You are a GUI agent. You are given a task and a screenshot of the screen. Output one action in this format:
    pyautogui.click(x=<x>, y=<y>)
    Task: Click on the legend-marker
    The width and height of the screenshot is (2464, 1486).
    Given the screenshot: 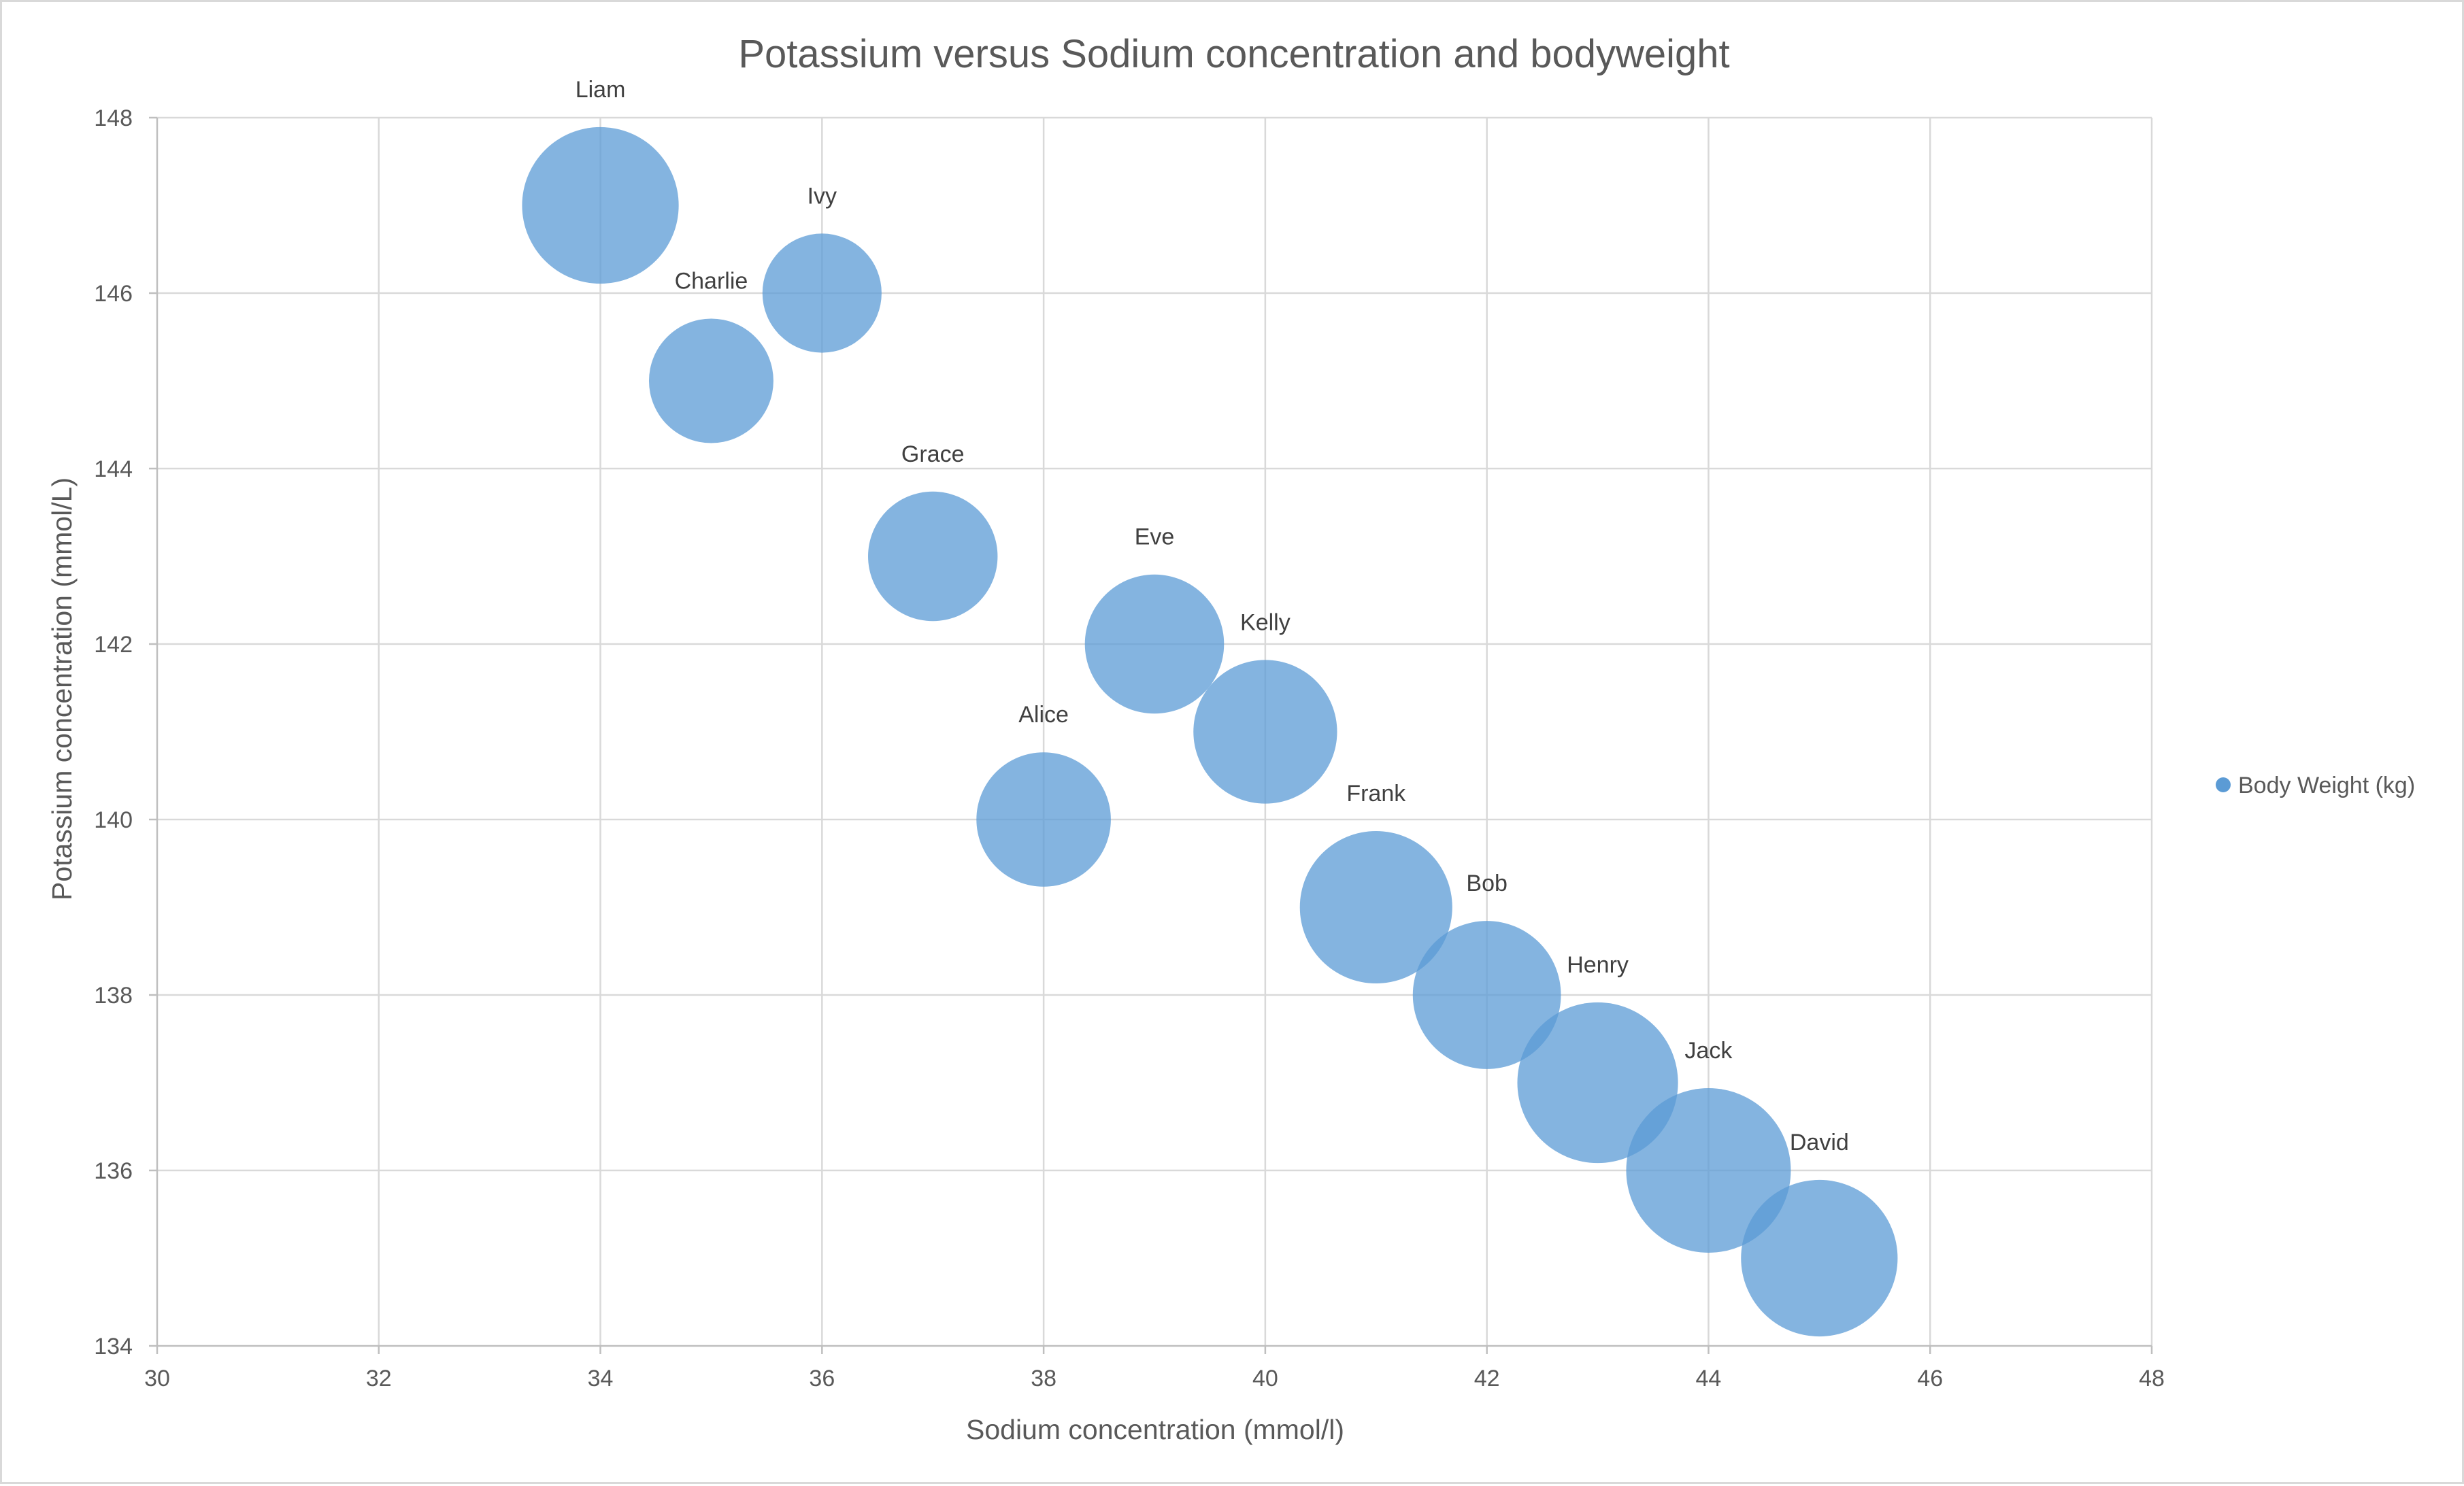 What is the action you would take?
    pyautogui.click(x=2224, y=784)
    